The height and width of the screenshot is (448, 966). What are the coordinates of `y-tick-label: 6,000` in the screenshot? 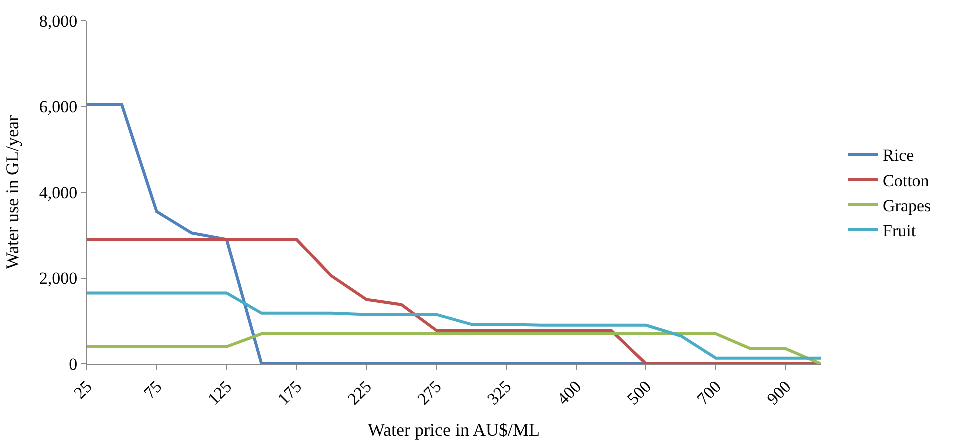 It's located at (58, 107).